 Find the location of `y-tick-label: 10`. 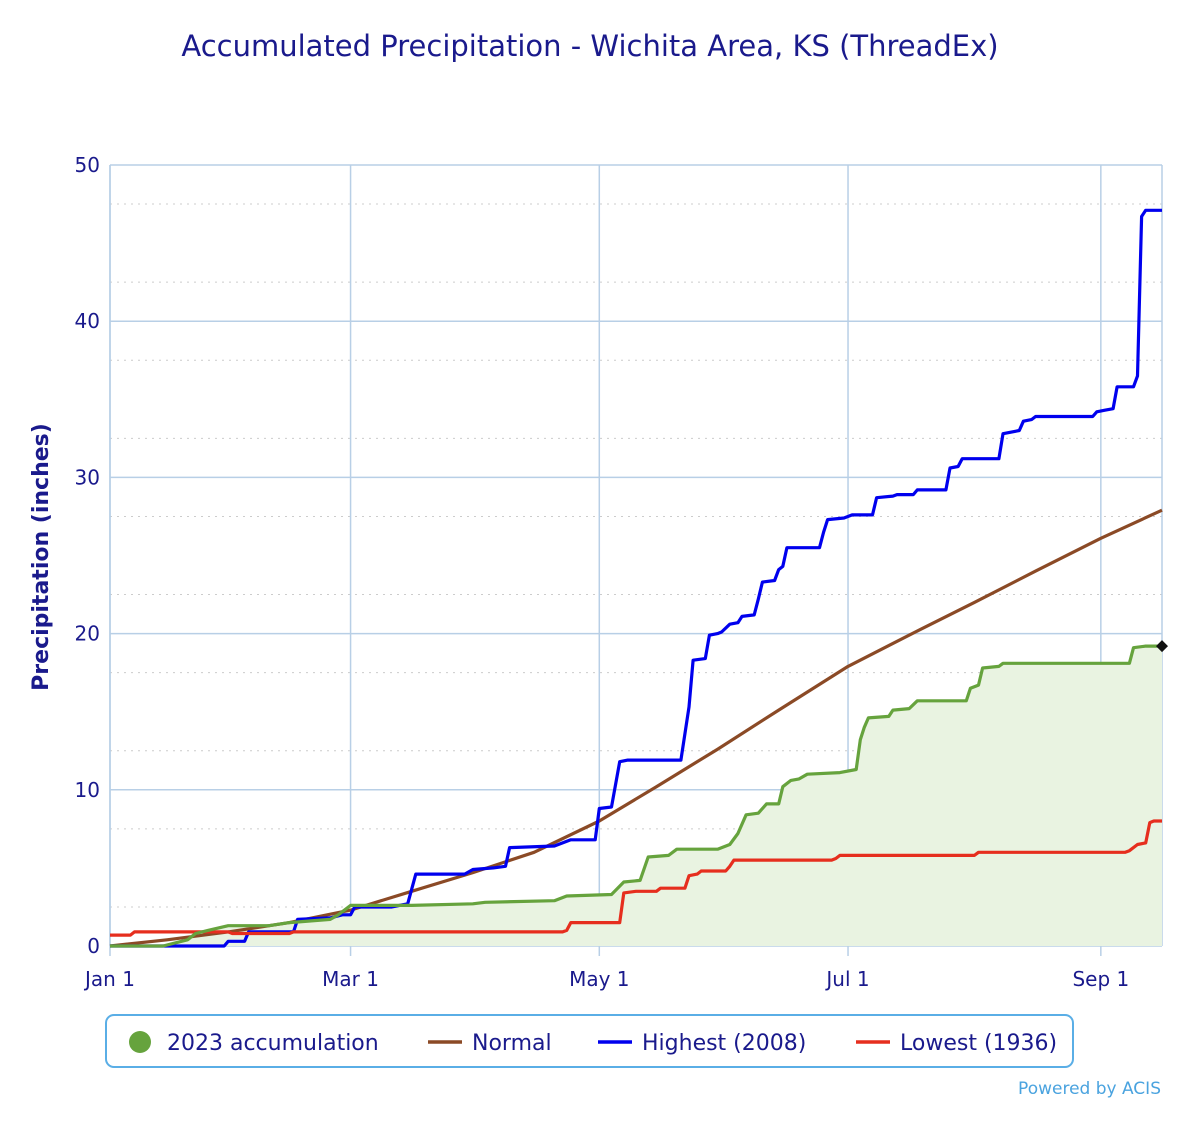

y-tick-label: 10 is located at coordinates (87, 790).